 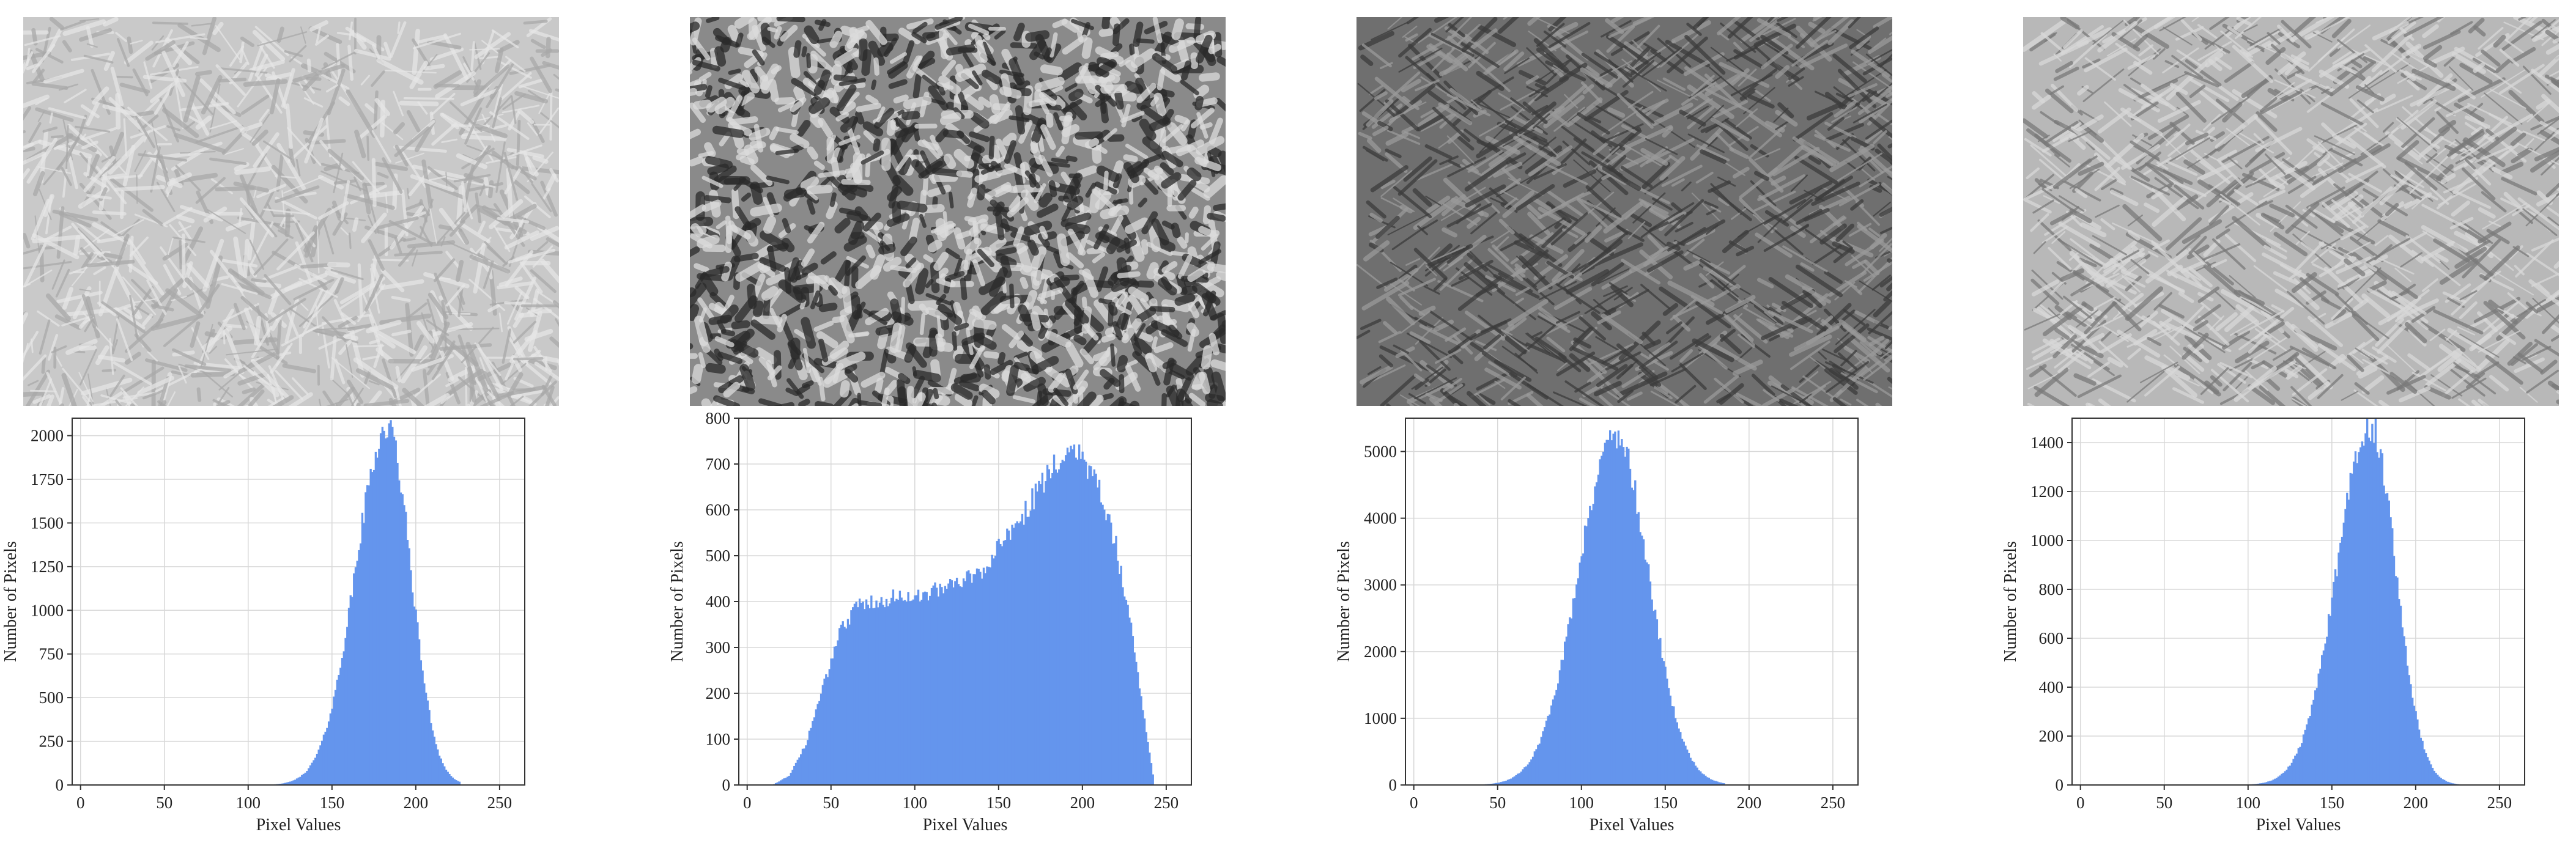 What do you see at coordinates (1632, 825) in the screenshot?
I see `x-axis-label: Pixel Values` at bounding box center [1632, 825].